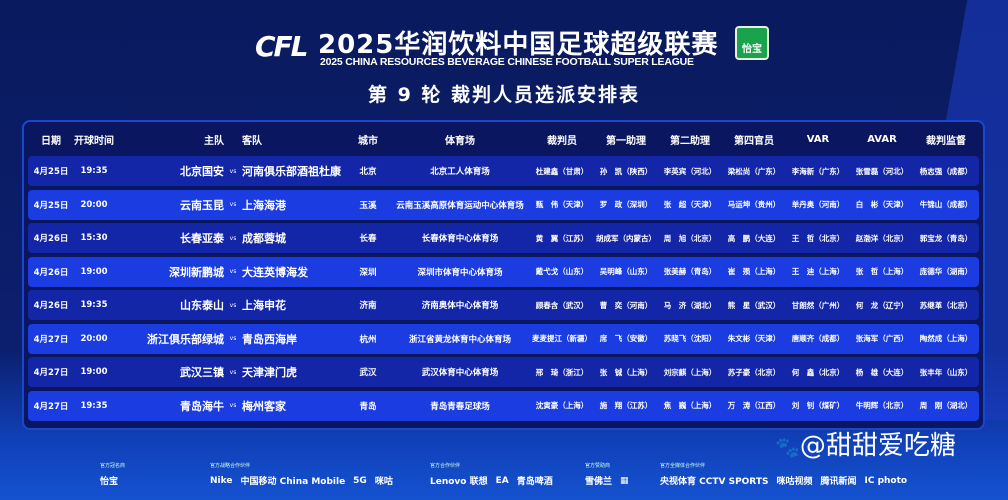  Describe the element at coordinates (368, 406) in the screenshot. I see `cell-city: 青岛` at that location.